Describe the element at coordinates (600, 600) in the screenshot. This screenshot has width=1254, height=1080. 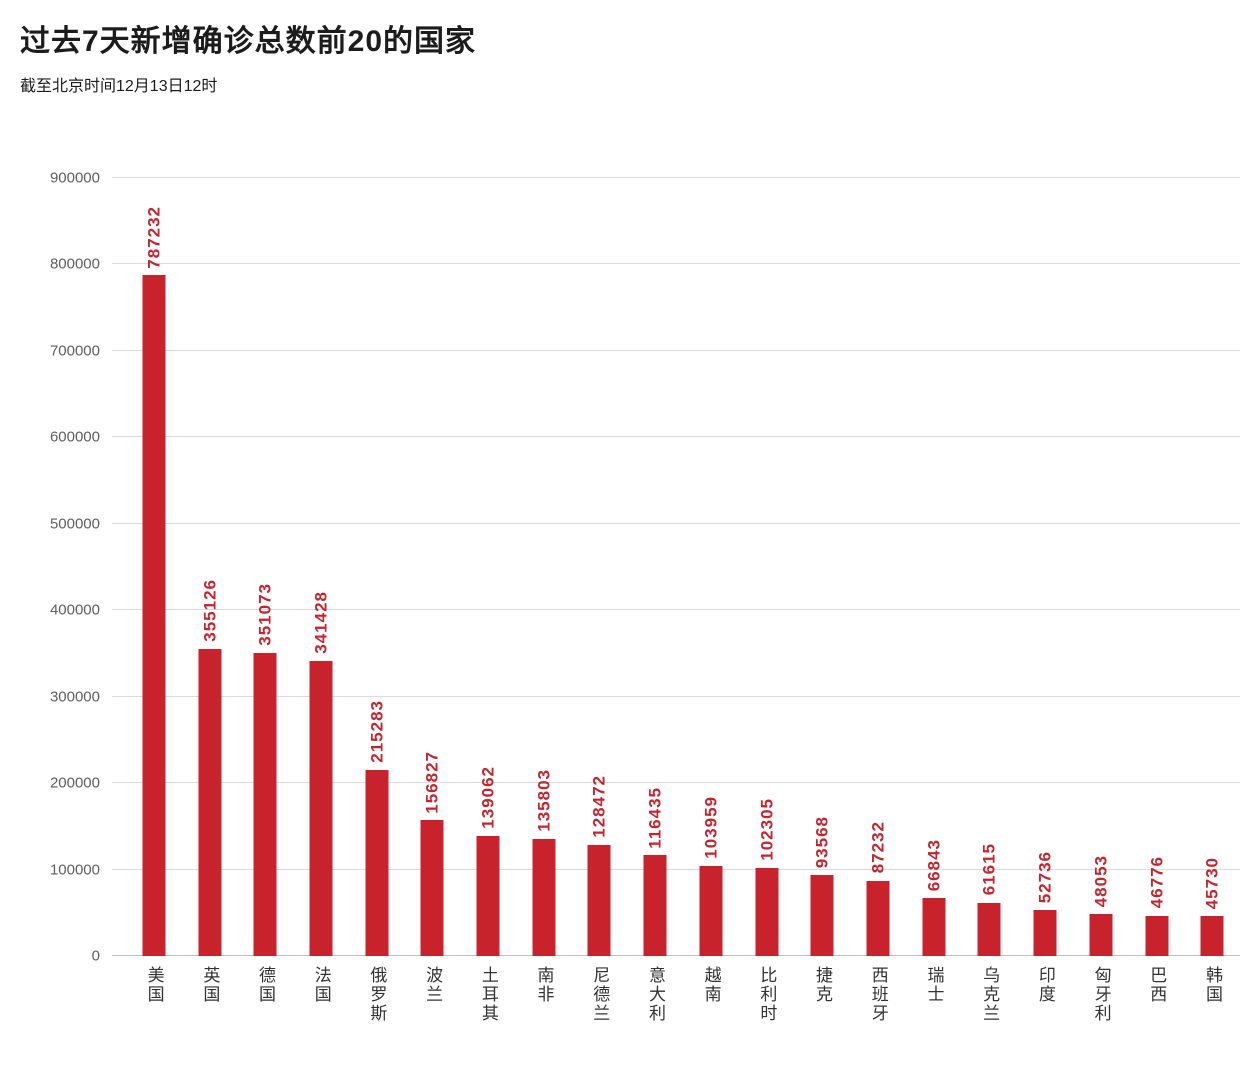
I see `bar-column: 128472 尼德兰` at that location.